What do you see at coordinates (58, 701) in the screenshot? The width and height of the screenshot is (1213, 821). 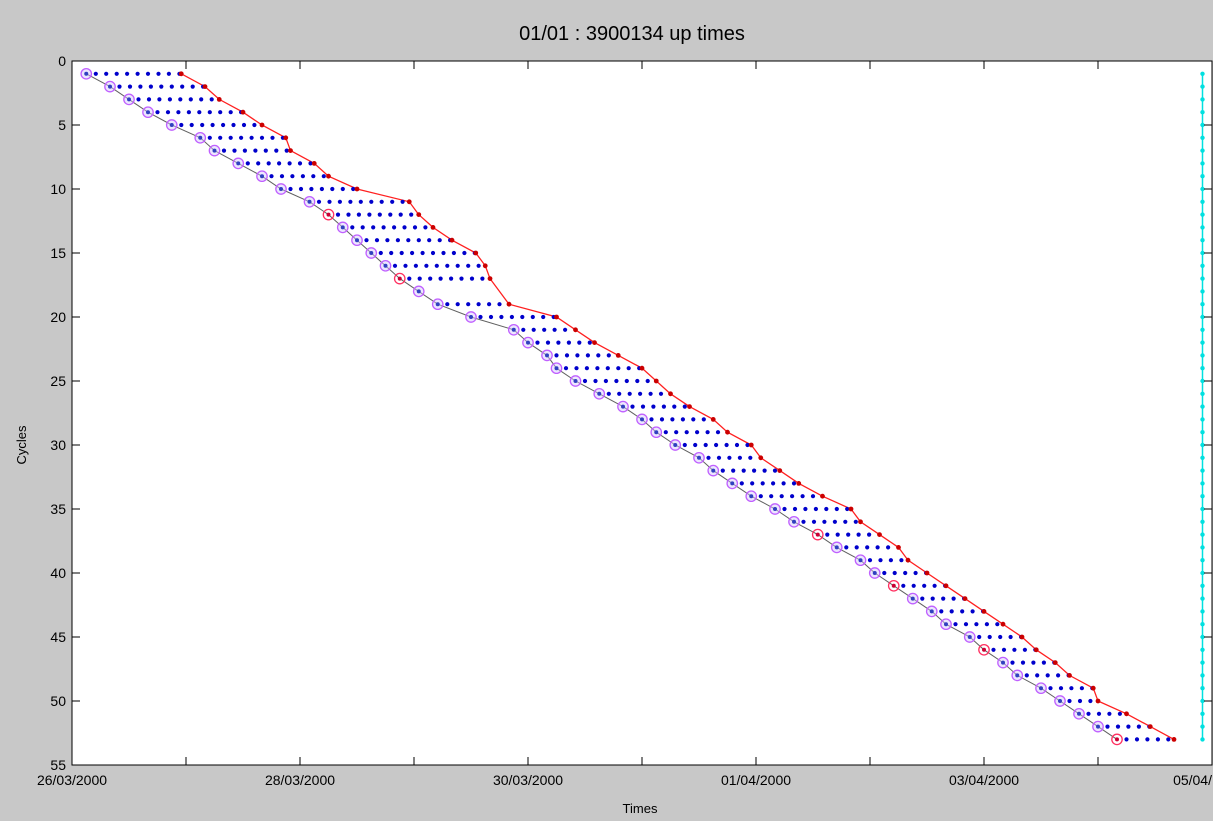 I see `y-tick-label: 50` at bounding box center [58, 701].